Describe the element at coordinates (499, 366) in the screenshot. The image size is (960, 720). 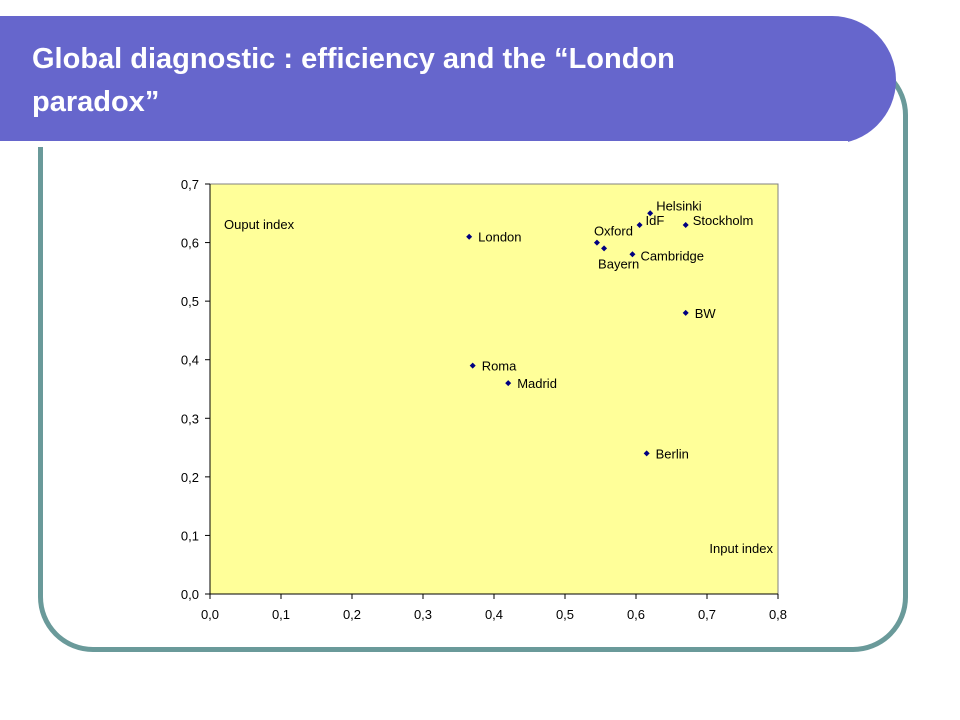
I see `point-label-roma: Roma` at that location.